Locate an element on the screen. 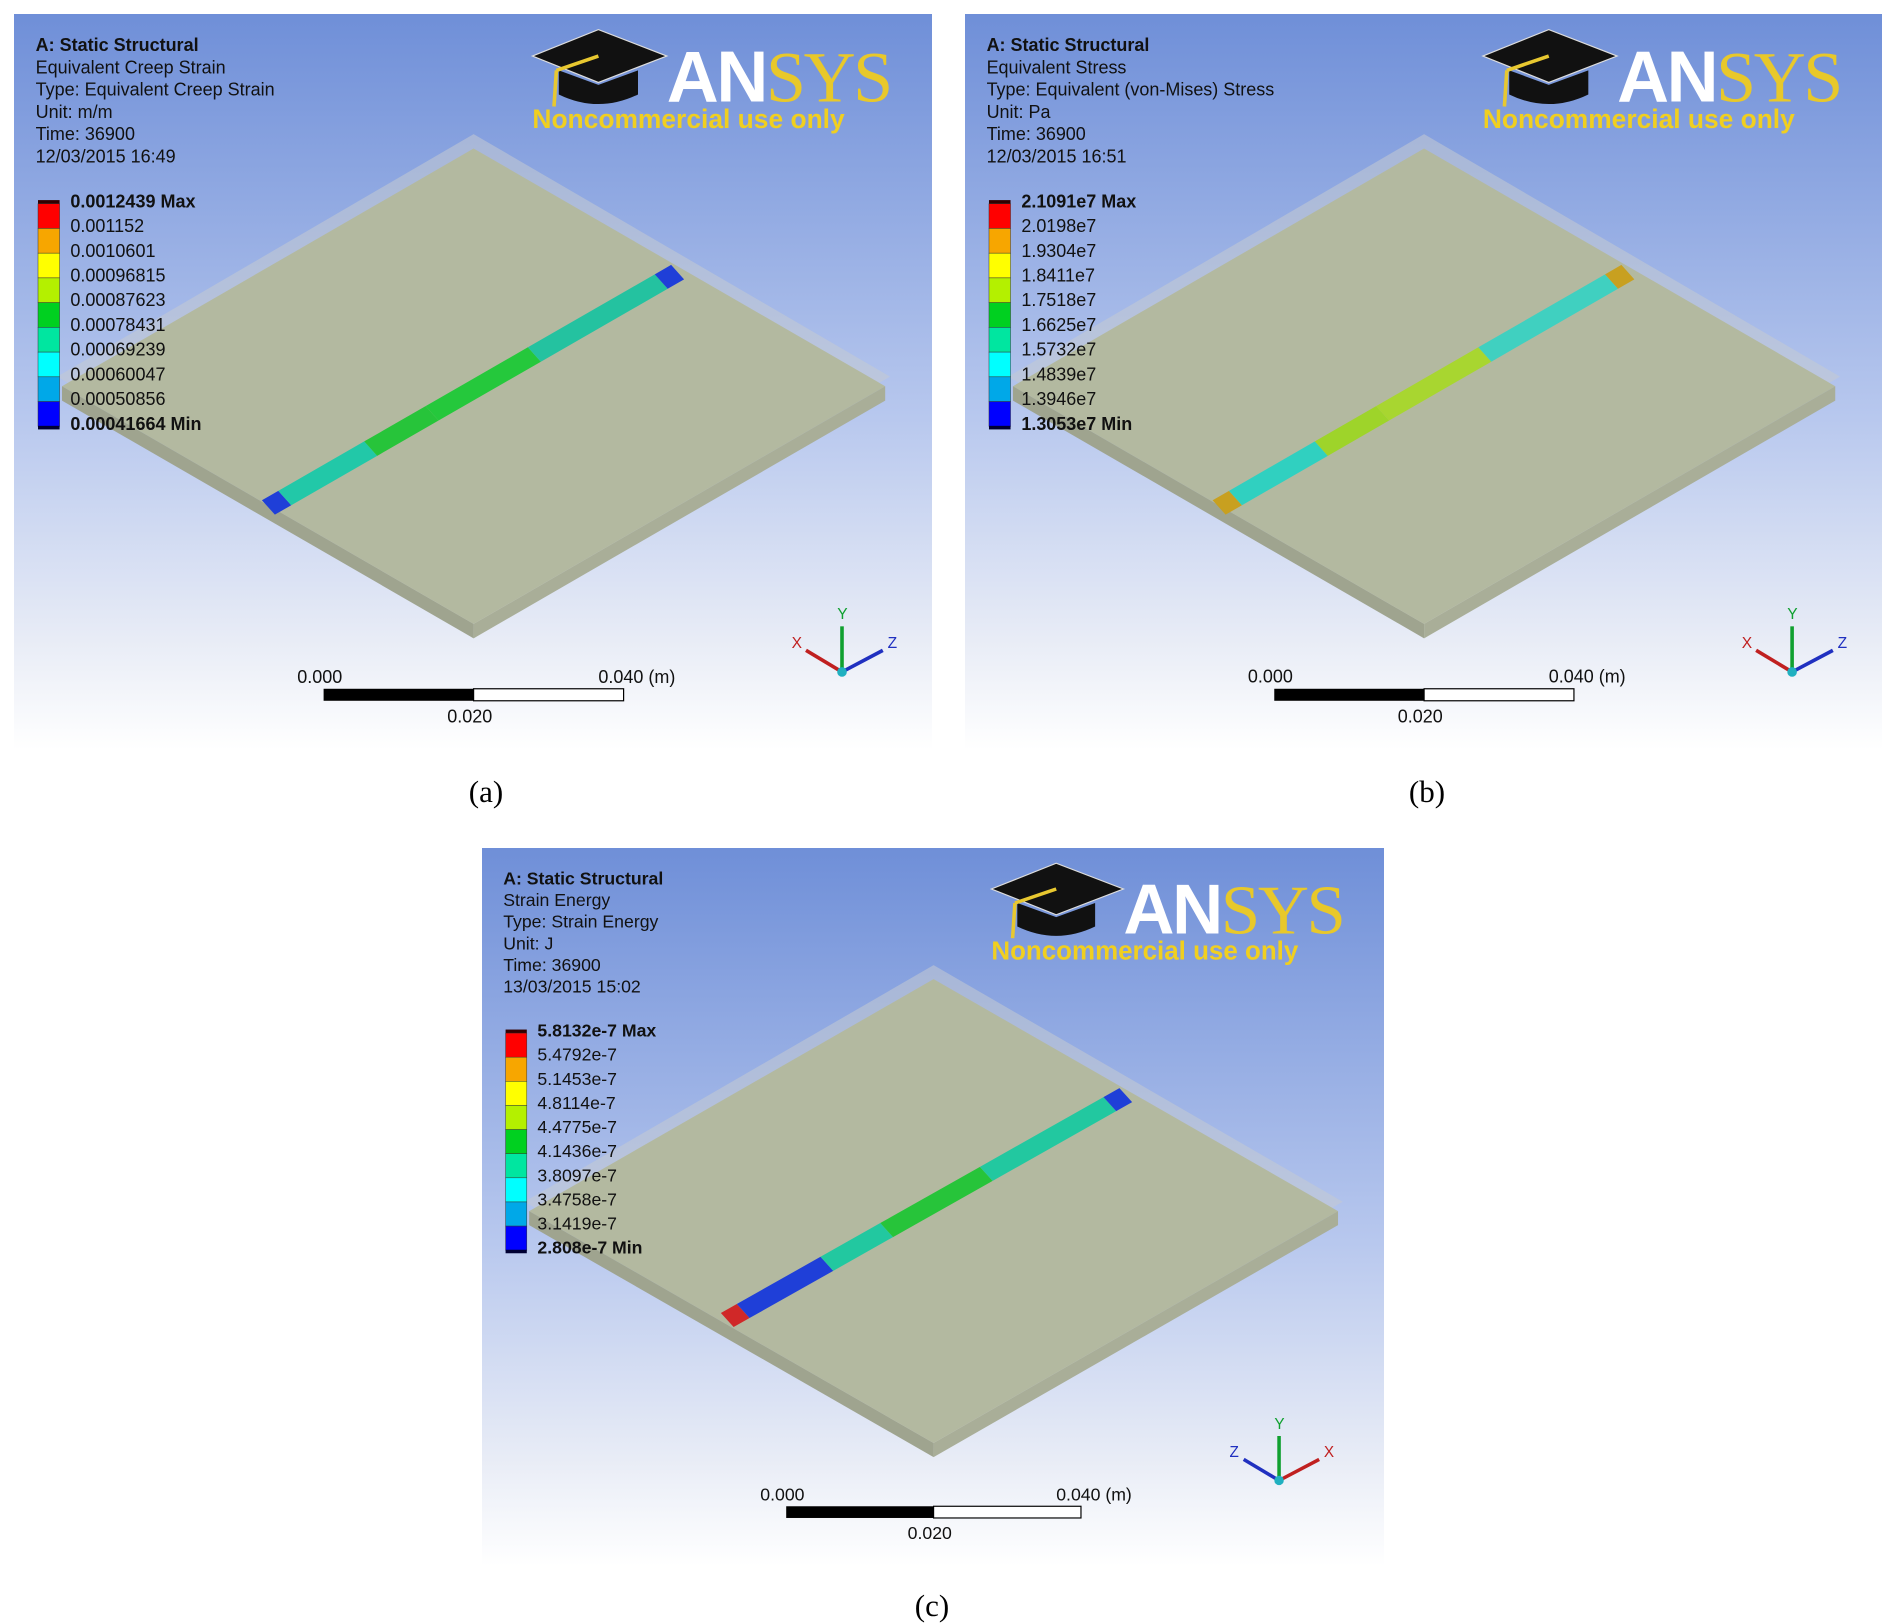 The width and height of the screenshot is (1882, 1624). cap-base is located at coordinates (598, 87).